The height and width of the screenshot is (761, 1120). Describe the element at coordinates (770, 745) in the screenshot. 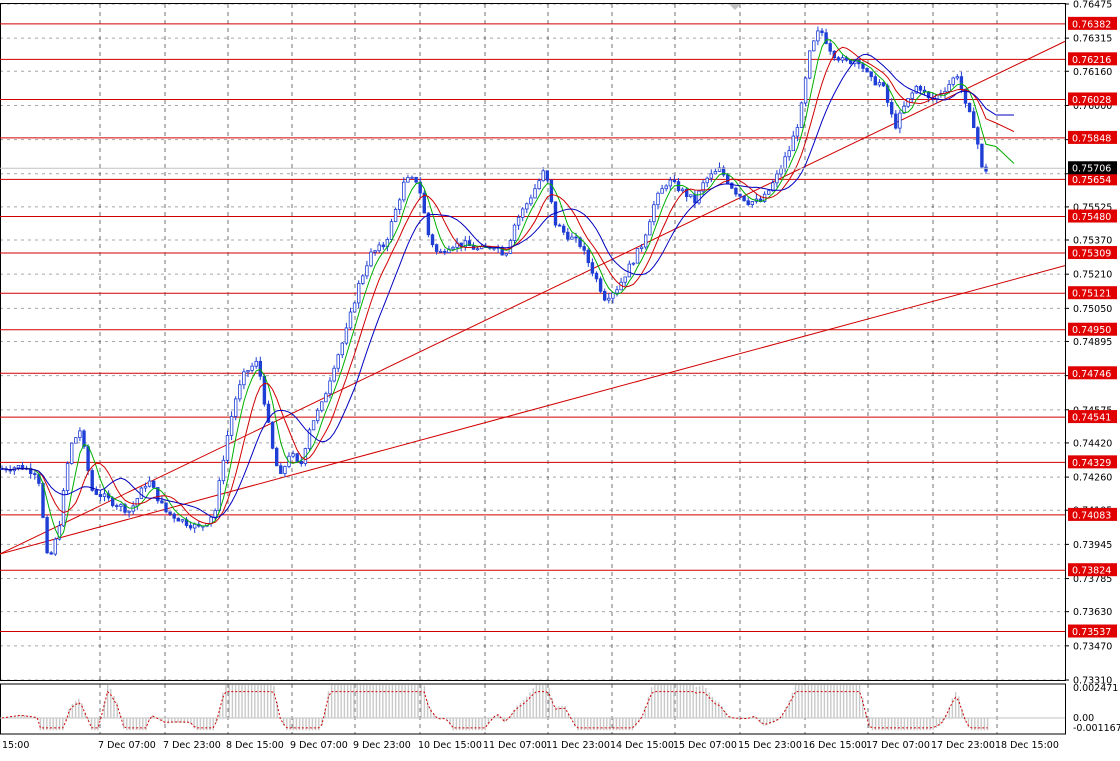

I see `time-tick-label: 15 Dec 23:00` at that location.